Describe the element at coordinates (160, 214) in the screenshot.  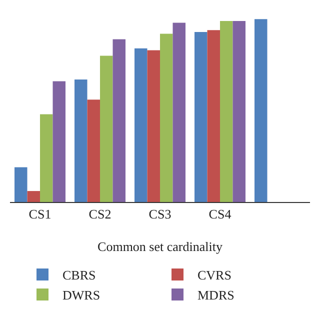
I see `x-tick-label: CS3` at that location.